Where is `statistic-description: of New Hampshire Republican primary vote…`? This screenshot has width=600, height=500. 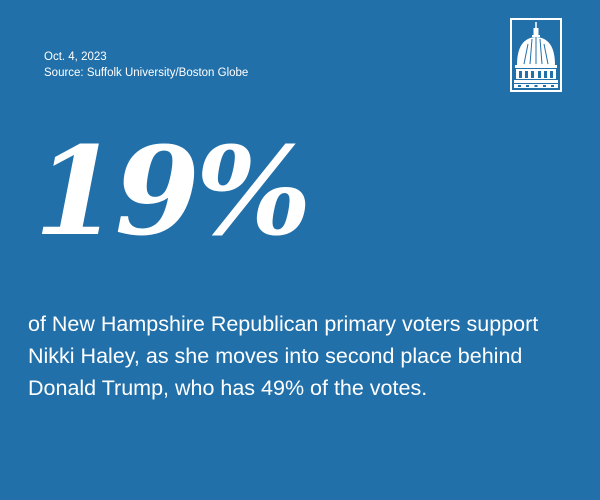 statistic-description: of New Hampshire Republican primary vote… is located at coordinates (283, 356).